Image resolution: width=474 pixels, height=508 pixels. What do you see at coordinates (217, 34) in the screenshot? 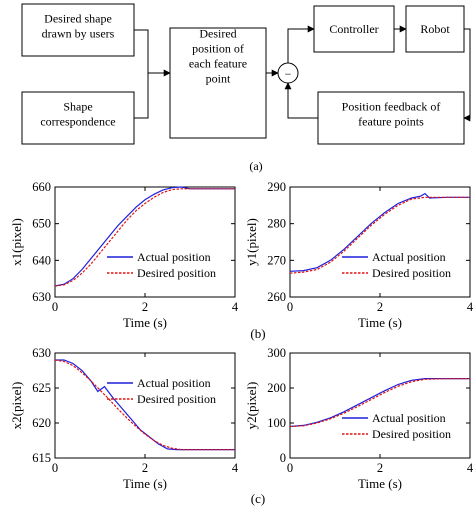
I see `label-line: Desired` at bounding box center [217, 34].